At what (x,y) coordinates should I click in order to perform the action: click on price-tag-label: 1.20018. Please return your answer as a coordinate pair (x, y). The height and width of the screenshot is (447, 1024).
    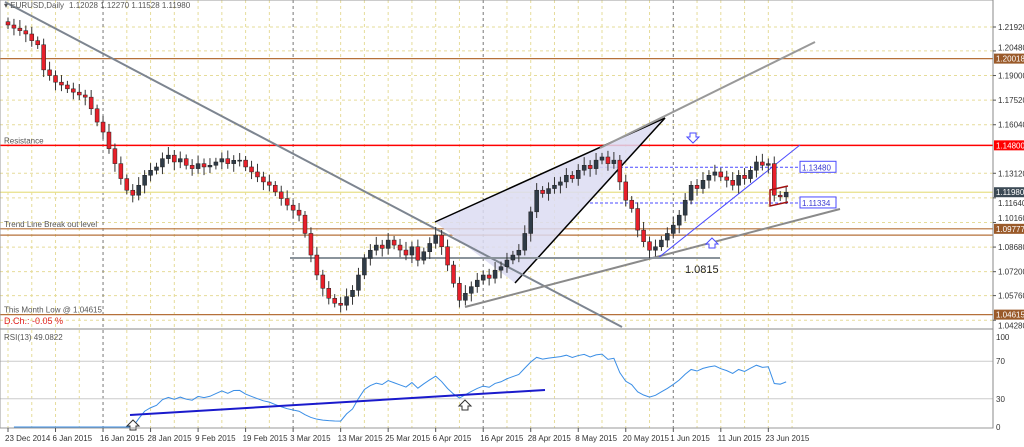
    Looking at the image, I should click on (1010, 59).